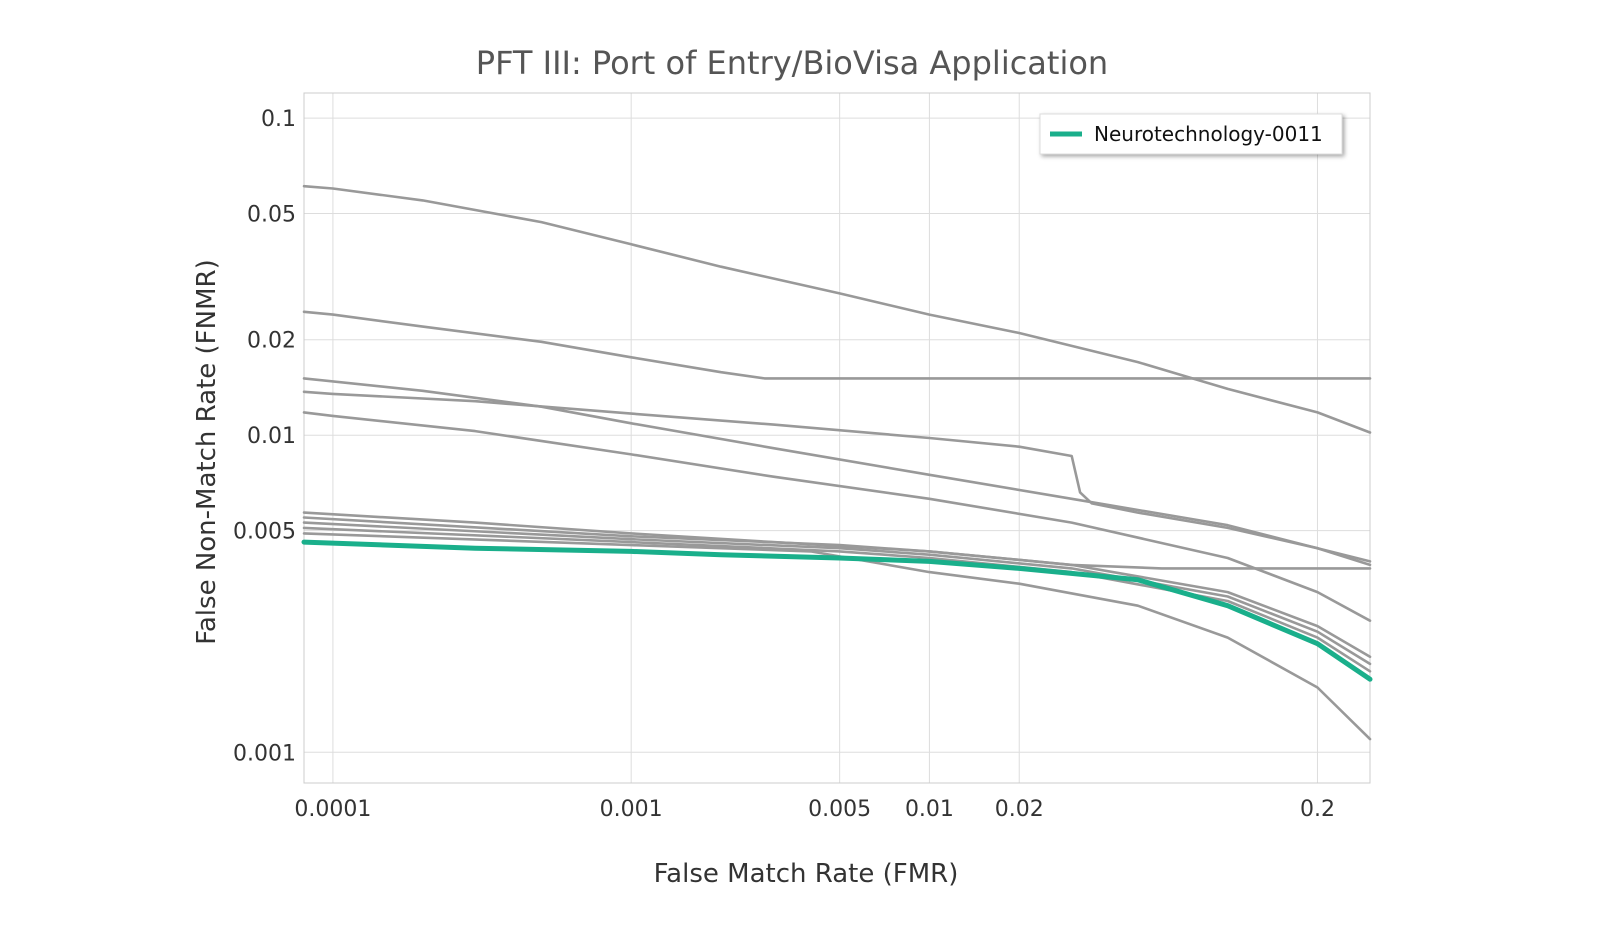 The image size is (1600, 932). What do you see at coordinates (264, 753) in the screenshot?
I see `y-tick-label: 0.001` at bounding box center [264, 753].